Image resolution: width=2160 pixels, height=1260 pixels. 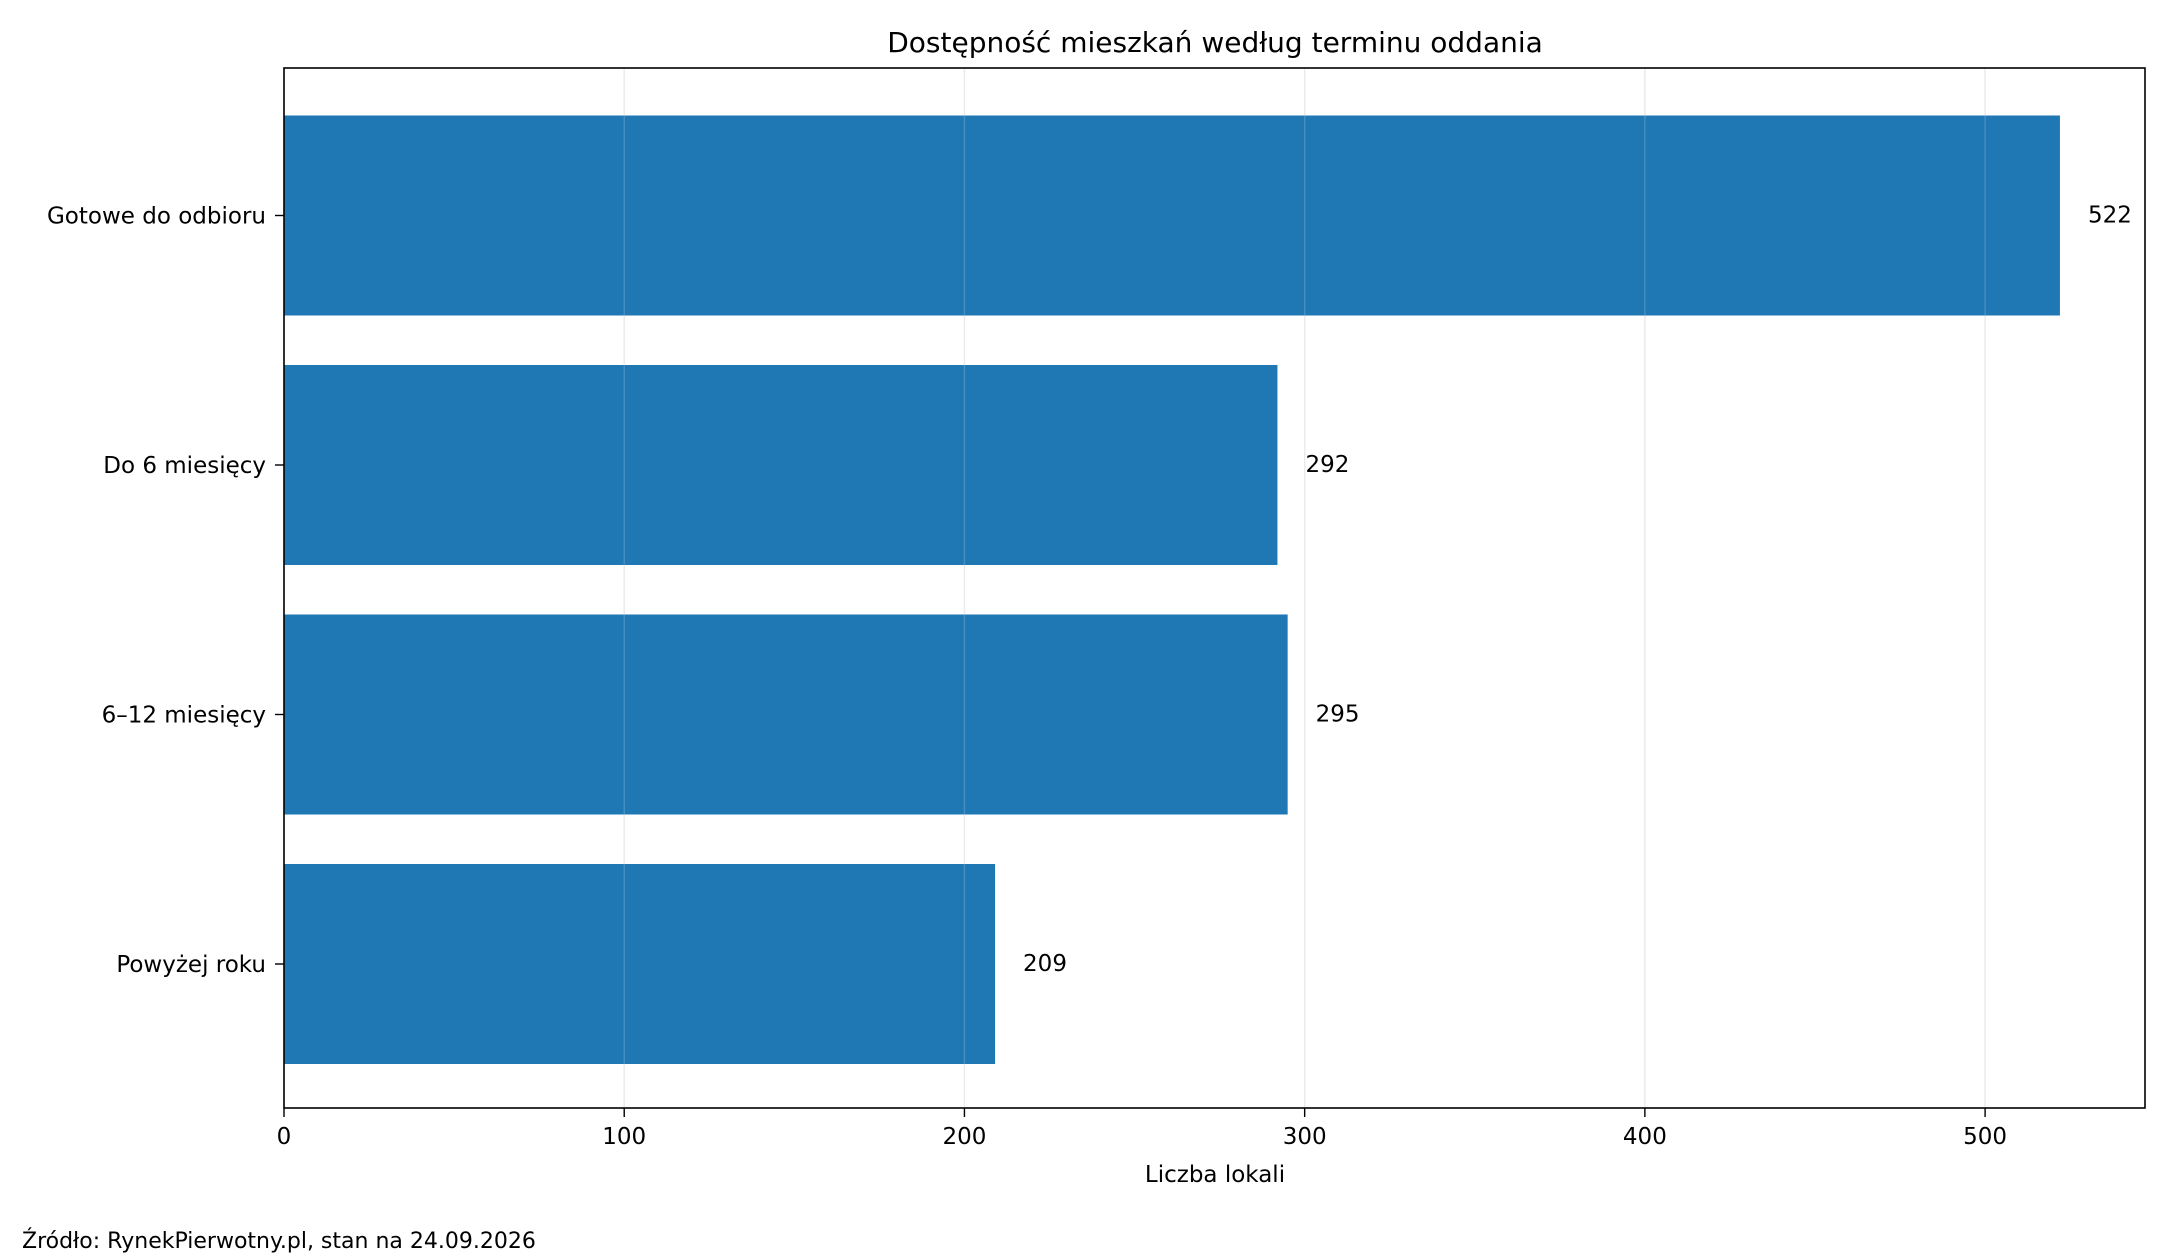 What do you see at coordinates (156, 217) in the screenshot?
I see `y-tick-label-1: Gotowe do odbioru` at bounding box center [156, 217].